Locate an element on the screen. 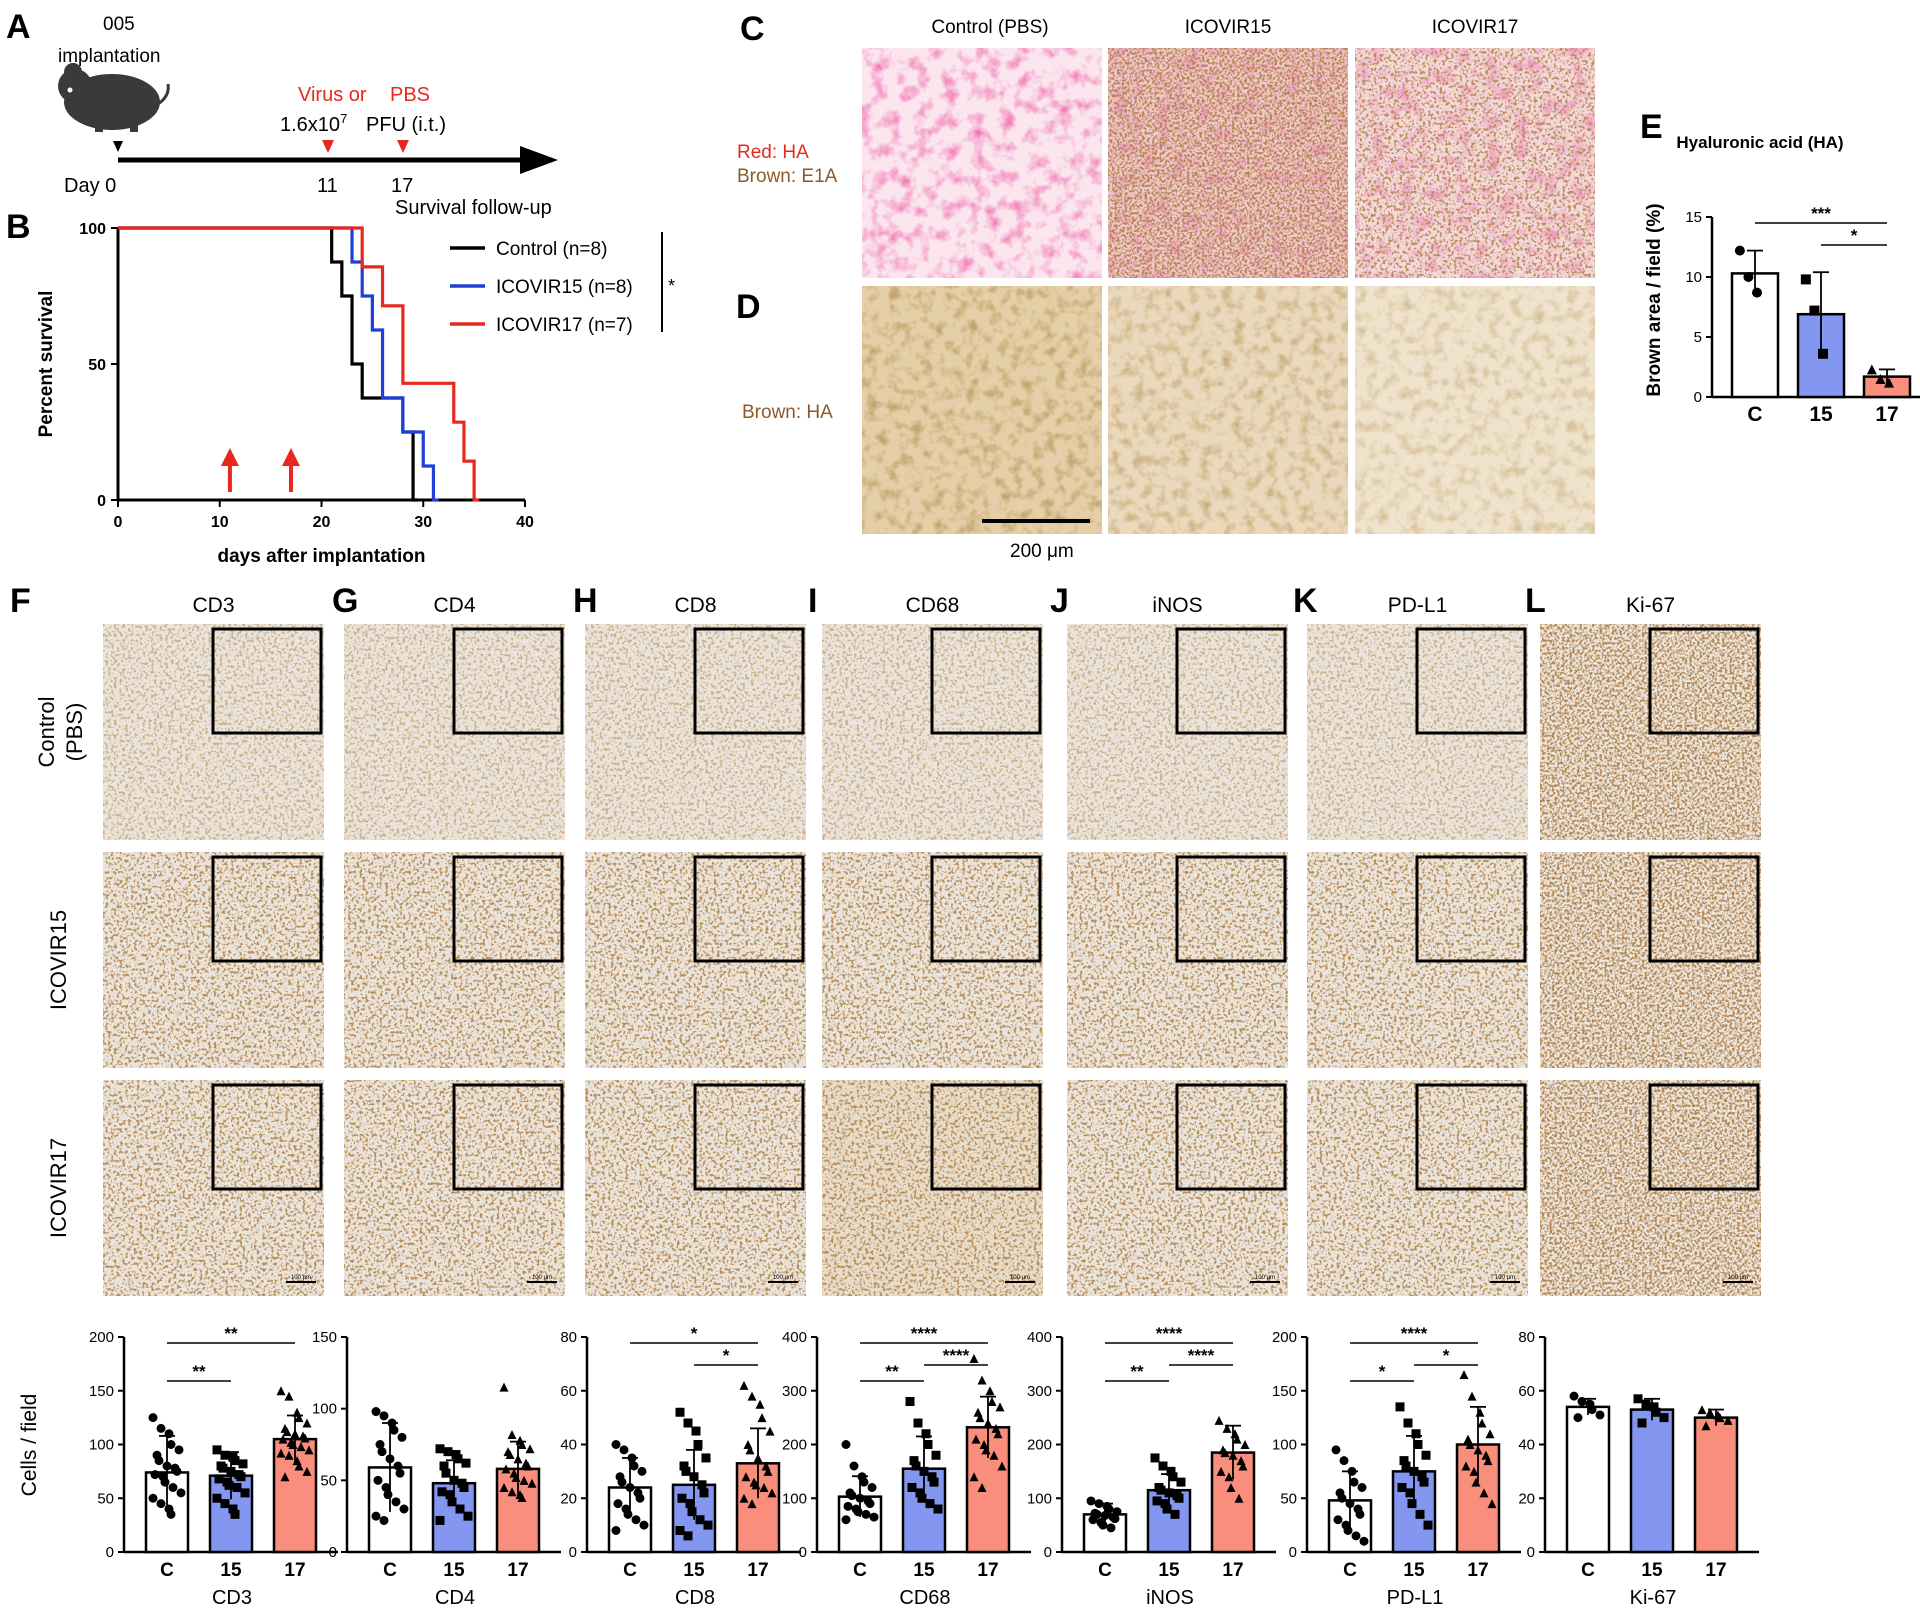 The width and height of the screenshot is (1920, 1616). virus-word: Virus or is located at coordinates (332, 95).